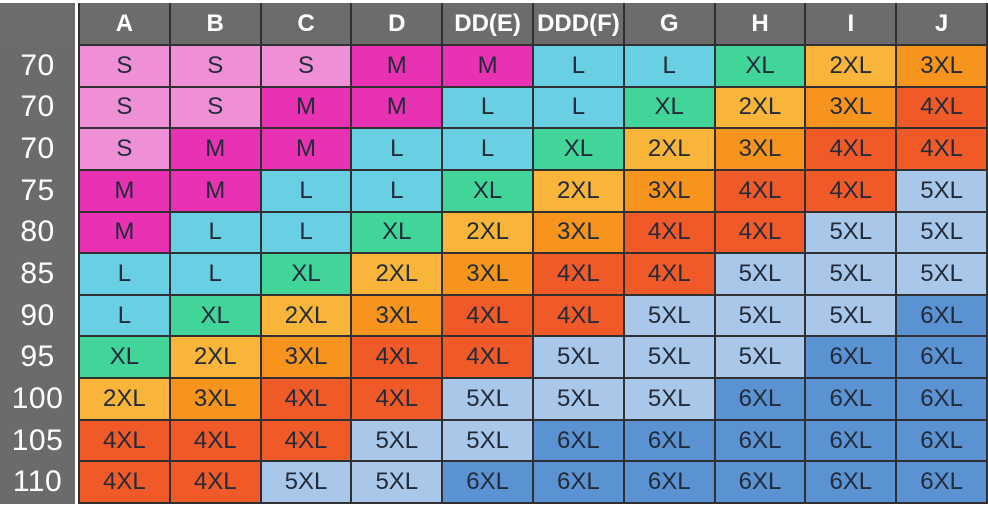 Image resolution: width=988 pixels, height=513 pixels. Describe the element at coordinates (37, 23) in the screenshot. I see `corner-cell` at that location.